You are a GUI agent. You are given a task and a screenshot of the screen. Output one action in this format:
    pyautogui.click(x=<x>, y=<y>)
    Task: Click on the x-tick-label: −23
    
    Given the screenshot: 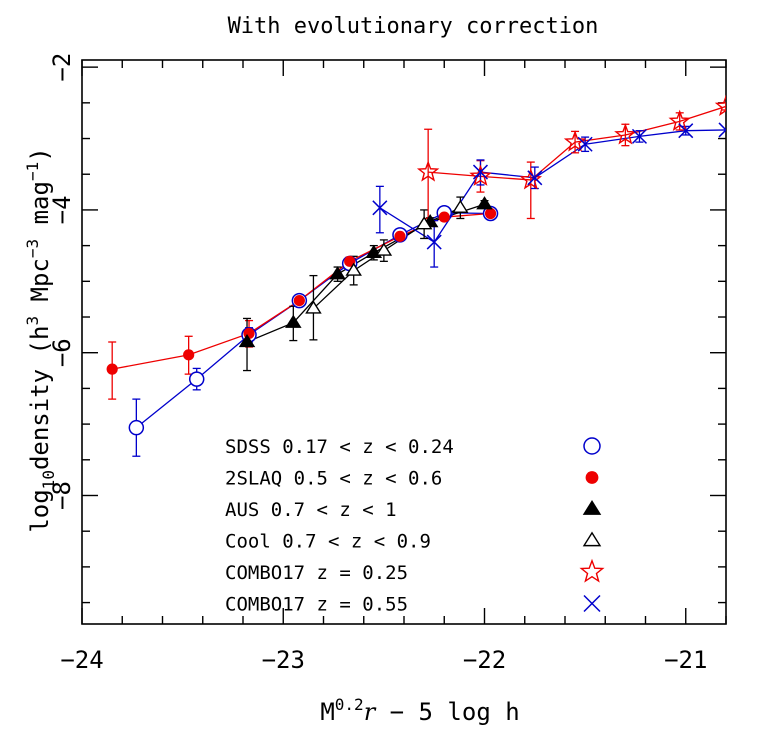 What is the action you would take?
    pyautogui.click(x=283, y=660)
    